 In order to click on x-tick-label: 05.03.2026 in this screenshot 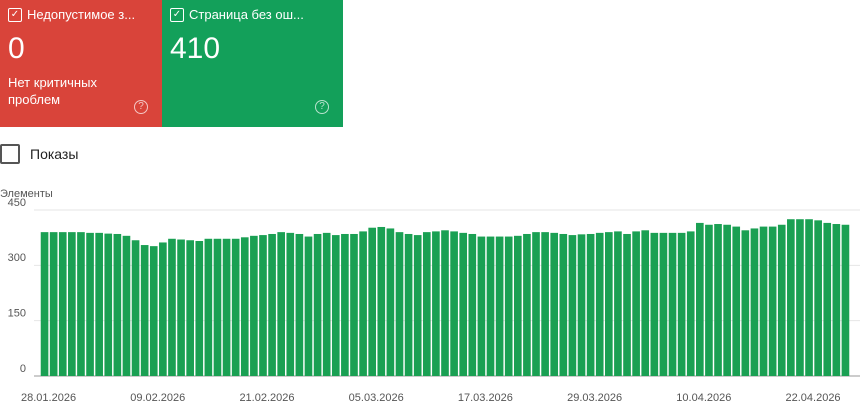, I will do `click(376, 398)`.